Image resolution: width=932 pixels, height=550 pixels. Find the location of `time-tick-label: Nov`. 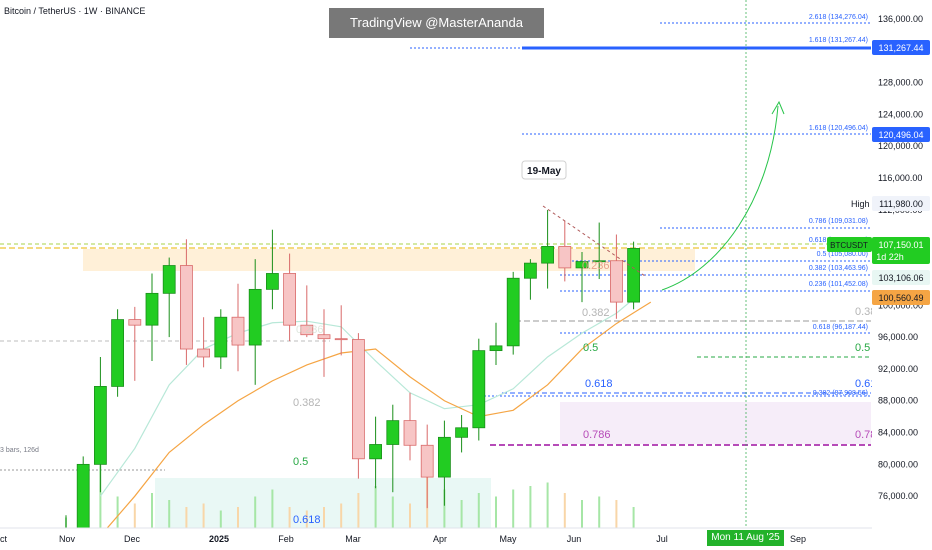

time-tick-label: Nov is located at coordinates (67, 539).